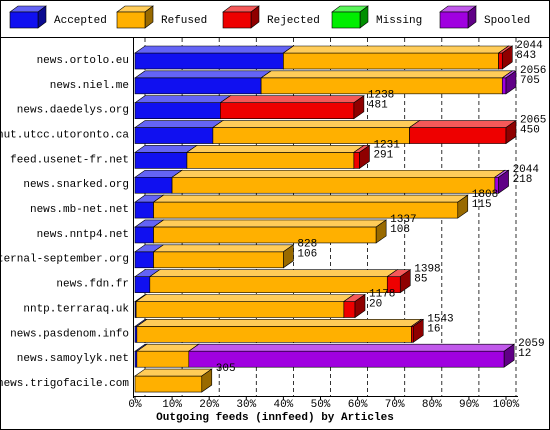  I want to click on count-label: 2056, so click(533, 71).